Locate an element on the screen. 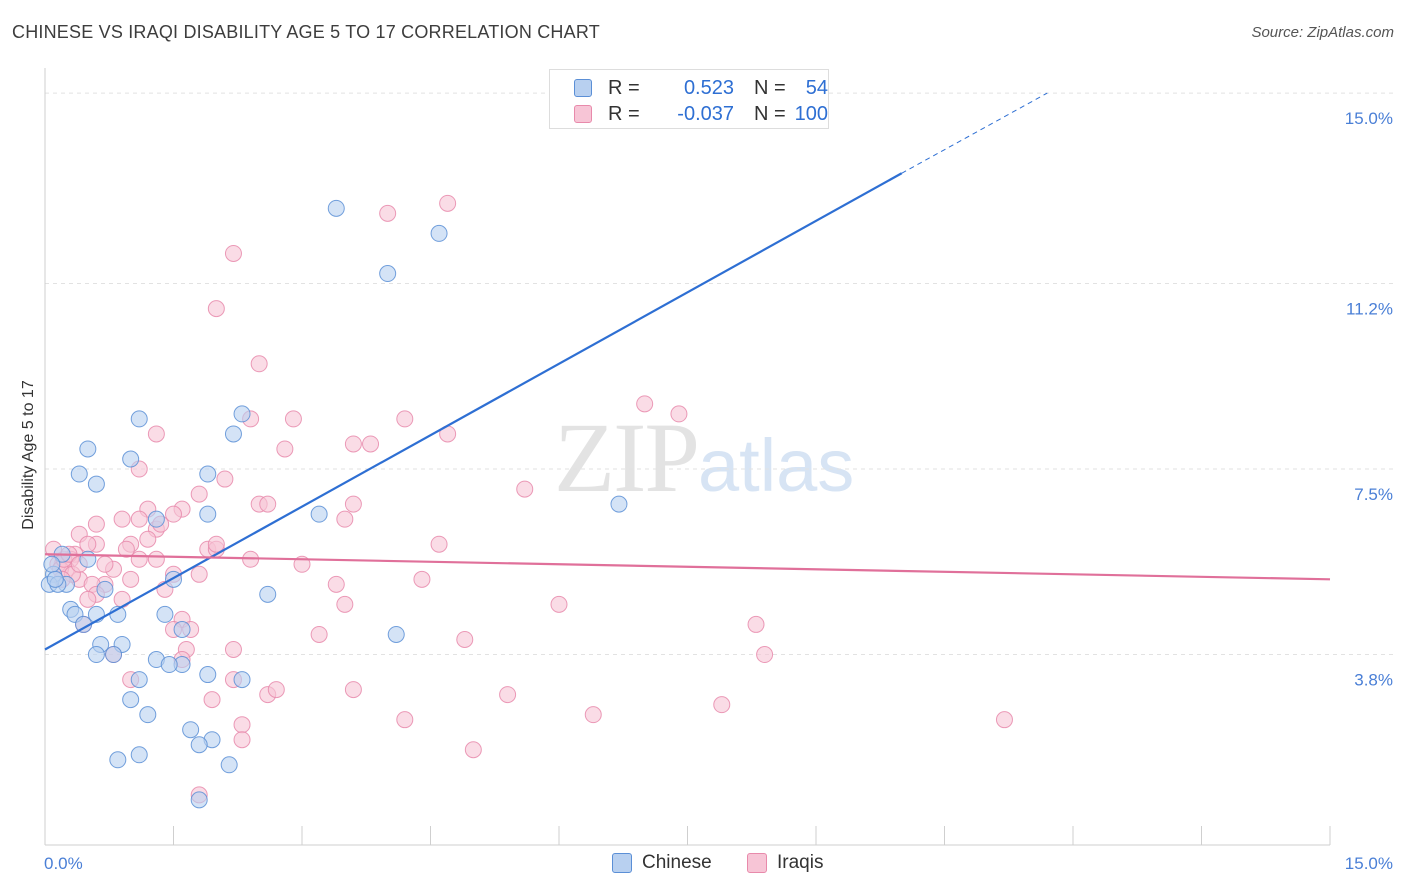  legend-r-value: 0.523 is located at coordinates (708, 88).